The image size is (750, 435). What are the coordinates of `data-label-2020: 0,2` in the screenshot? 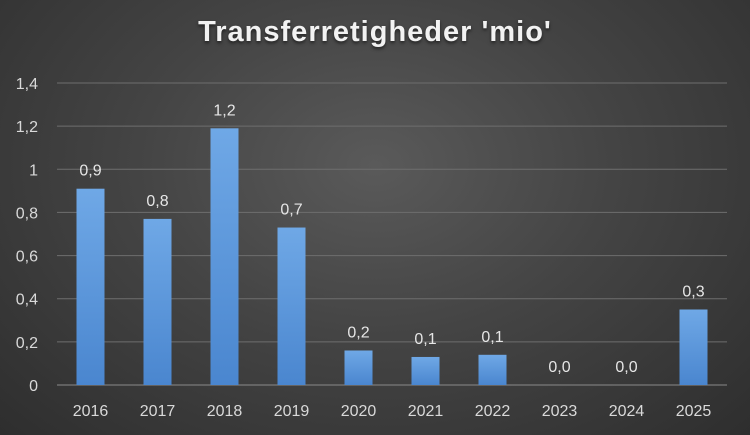 It's located at (358, 332).